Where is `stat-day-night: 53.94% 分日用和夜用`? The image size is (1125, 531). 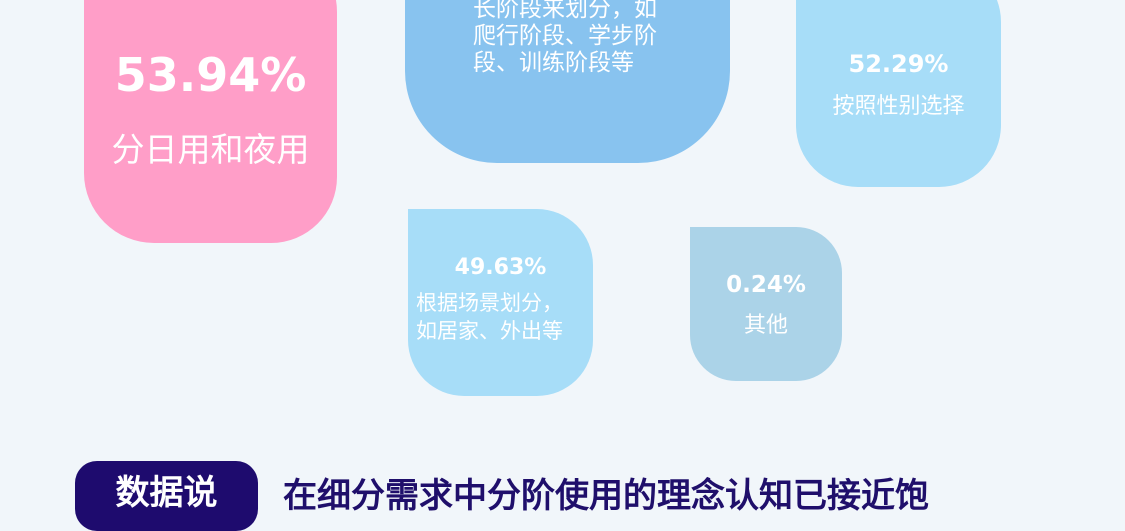
stat-day-night: 53.94% 分日用和夜用 is located at coordinates (210, 121).